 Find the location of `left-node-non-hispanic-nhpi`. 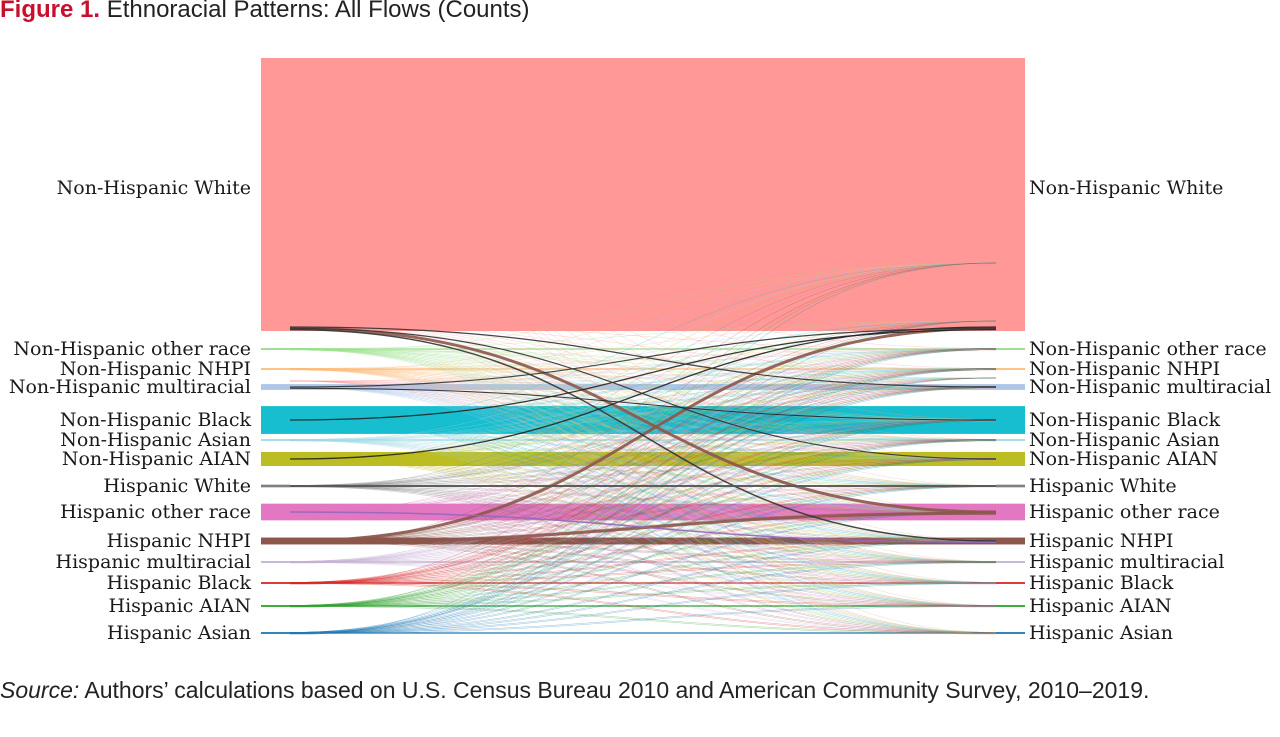

left-node-non-hispanic-nhpi is located at coordinates (275, 369).